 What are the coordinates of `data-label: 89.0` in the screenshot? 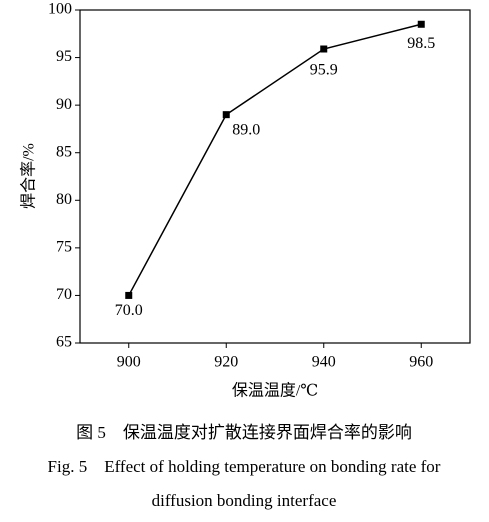 It's located at (246, 129).